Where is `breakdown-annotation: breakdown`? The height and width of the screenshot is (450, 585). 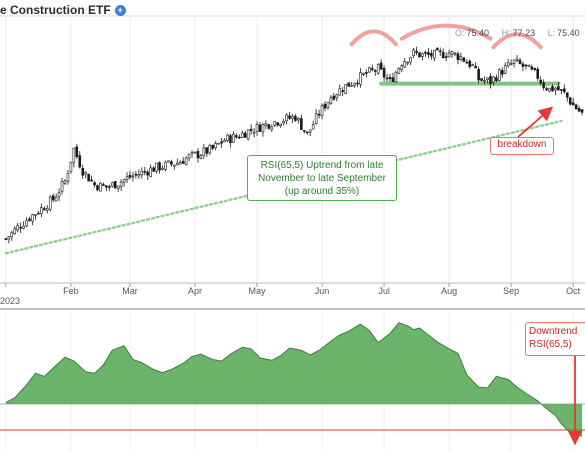
breakdown-annotation: breakdown is located at coordinates (522, 146).